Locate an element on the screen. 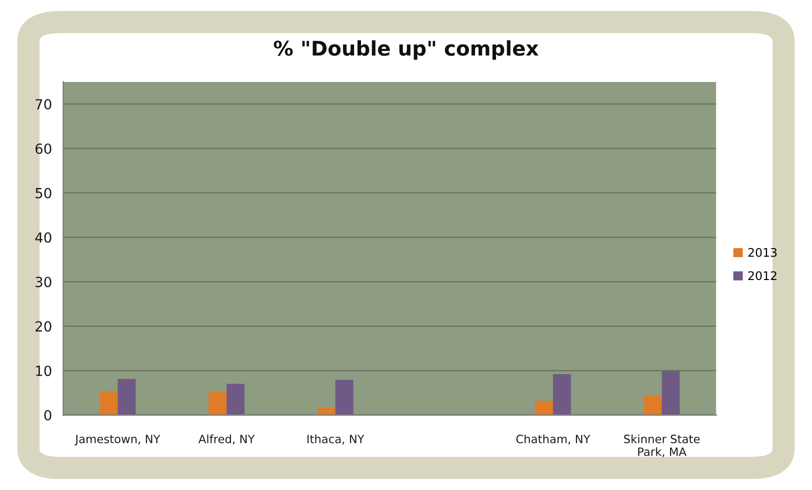 Image resolution: width=812 pixels, height=490 pixels. x-tick-label: Jamestown, NY is located at coordinates (117, 440).